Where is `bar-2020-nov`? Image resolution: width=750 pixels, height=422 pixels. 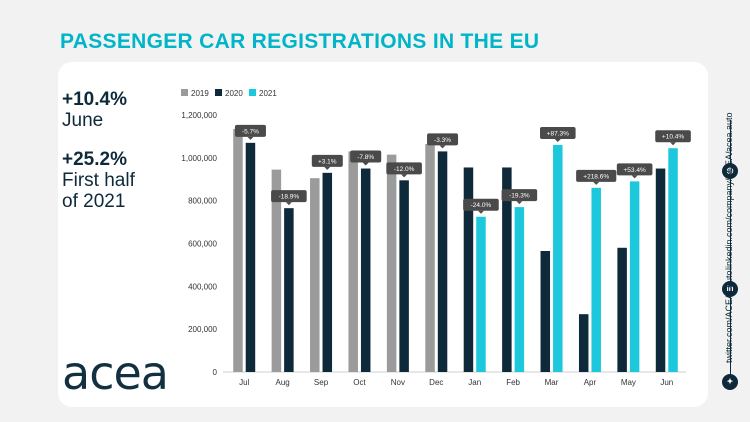
bar-2020-nov is located at coordinates (404, 276).